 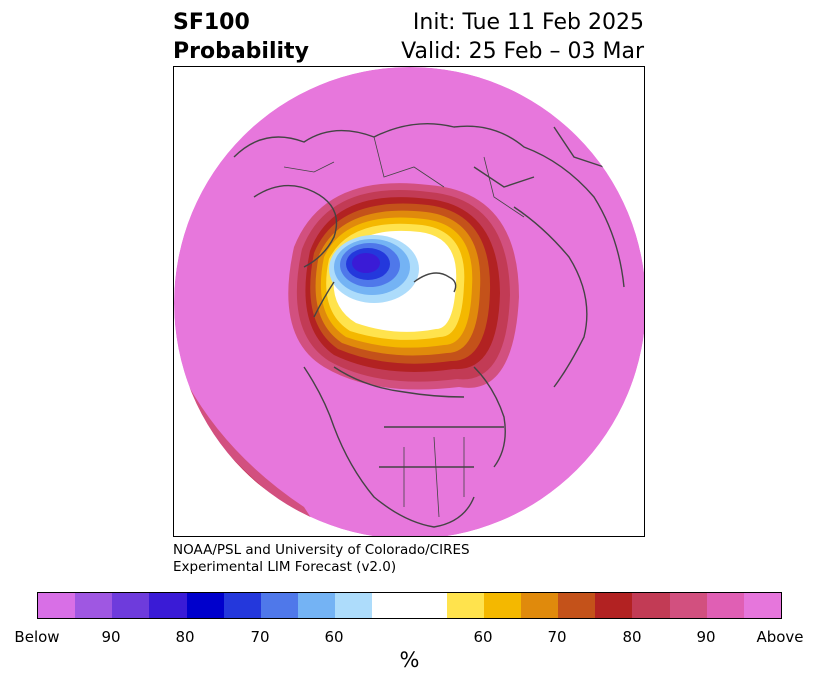 What do you see at coordinates (522, 51) in the screenshot?
I see `valid-range: Valid: 25 Feb – 03 Mar` at bounding box center [522, 51].